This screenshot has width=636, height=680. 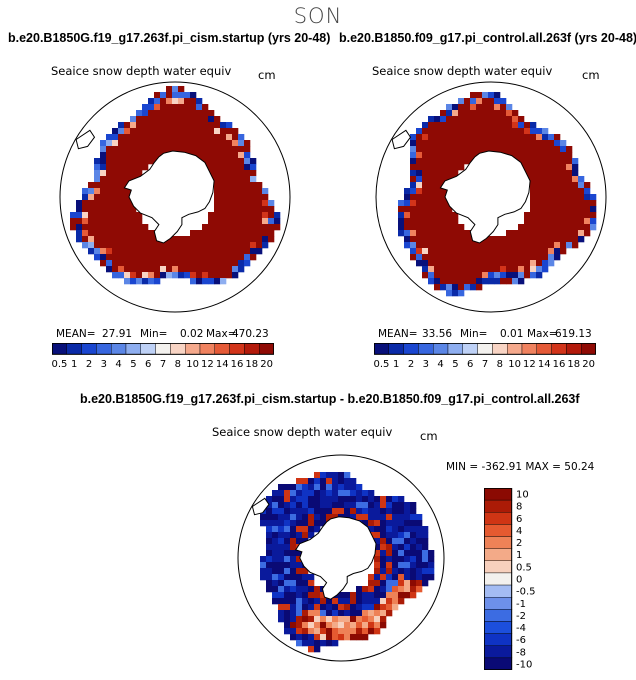 I want to click on right-variable-label: Seaice snow depth water equiv, so click(x=462, y=71).